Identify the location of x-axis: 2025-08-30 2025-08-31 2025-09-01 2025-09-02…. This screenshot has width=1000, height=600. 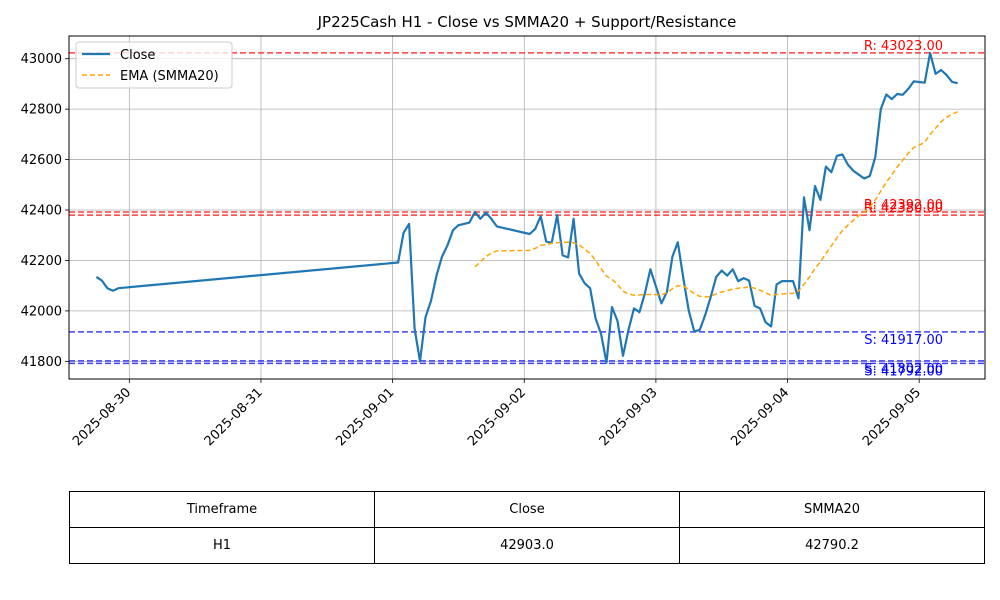
(497, 414).